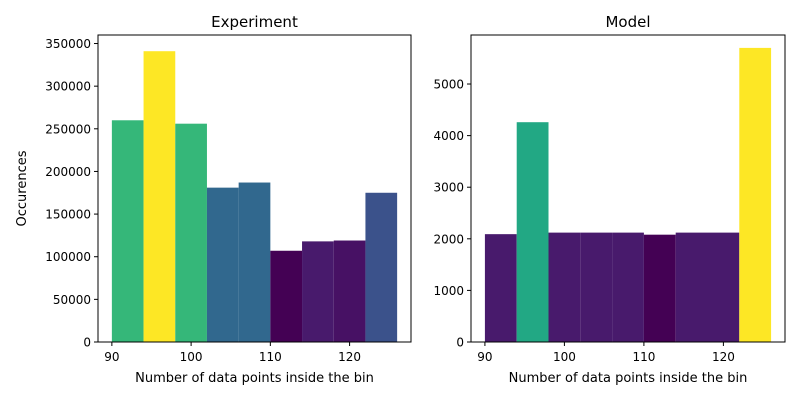 The height and width of the screenshot is (400, 800). What do you see at coordinates (22, 188) in the screenshot?
I see `experiment-y-axis-label: Occurences` at bounding box center [22, 188].